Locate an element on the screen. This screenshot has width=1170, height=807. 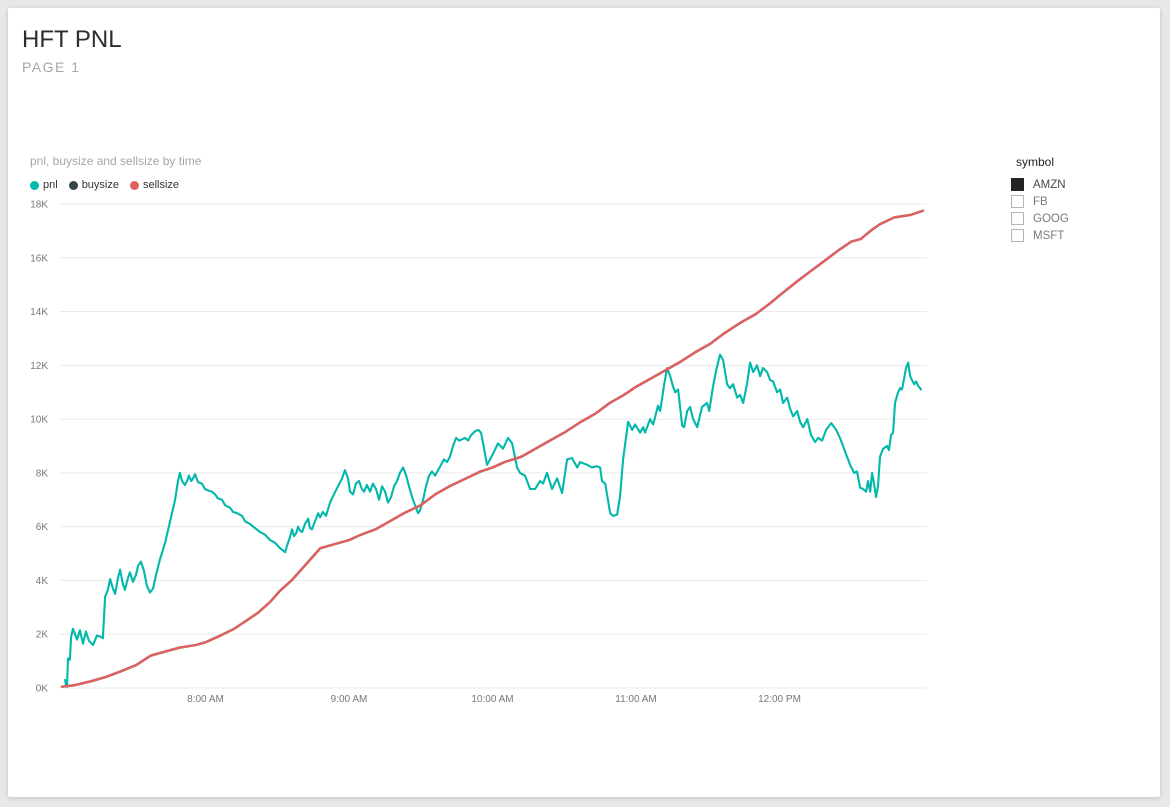
slicer-item-label: FB is located at coordinates (1040, 201).